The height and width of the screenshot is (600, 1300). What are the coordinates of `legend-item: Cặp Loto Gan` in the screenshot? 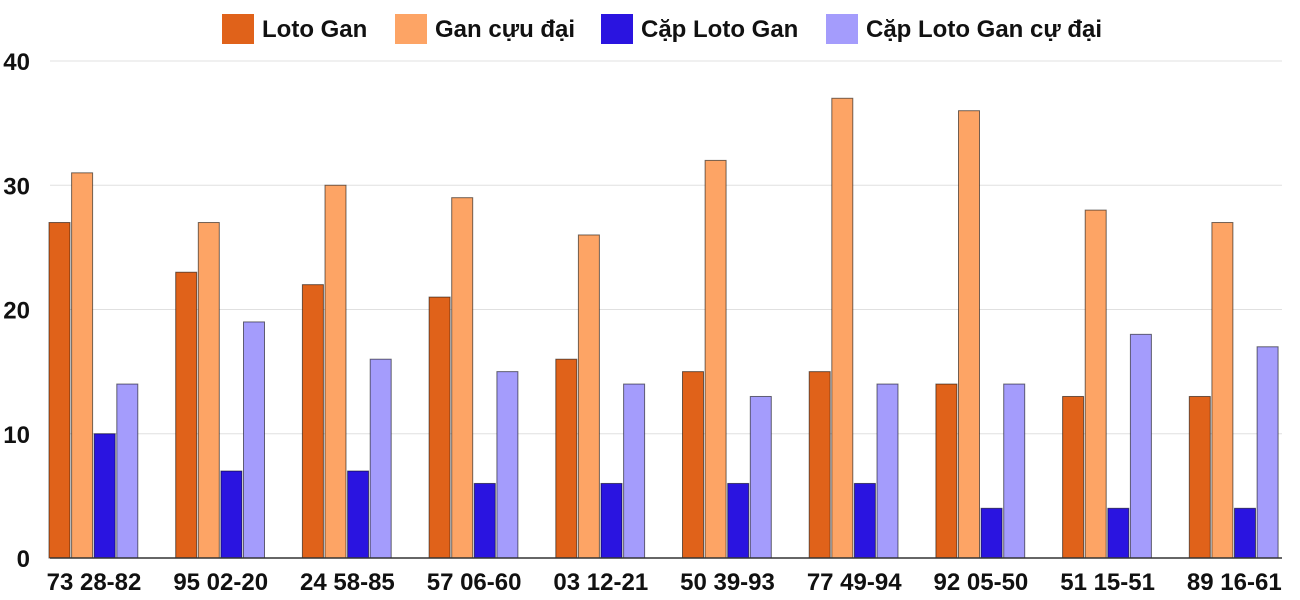 It's located at (699, 29).